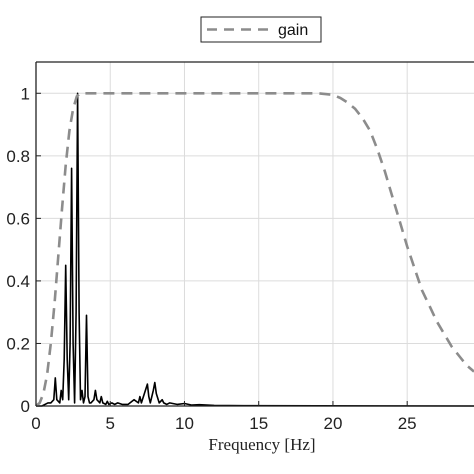 This screenshot has width=474, height=474. I want to click on x-tick-label: 25, so click(407, 423).